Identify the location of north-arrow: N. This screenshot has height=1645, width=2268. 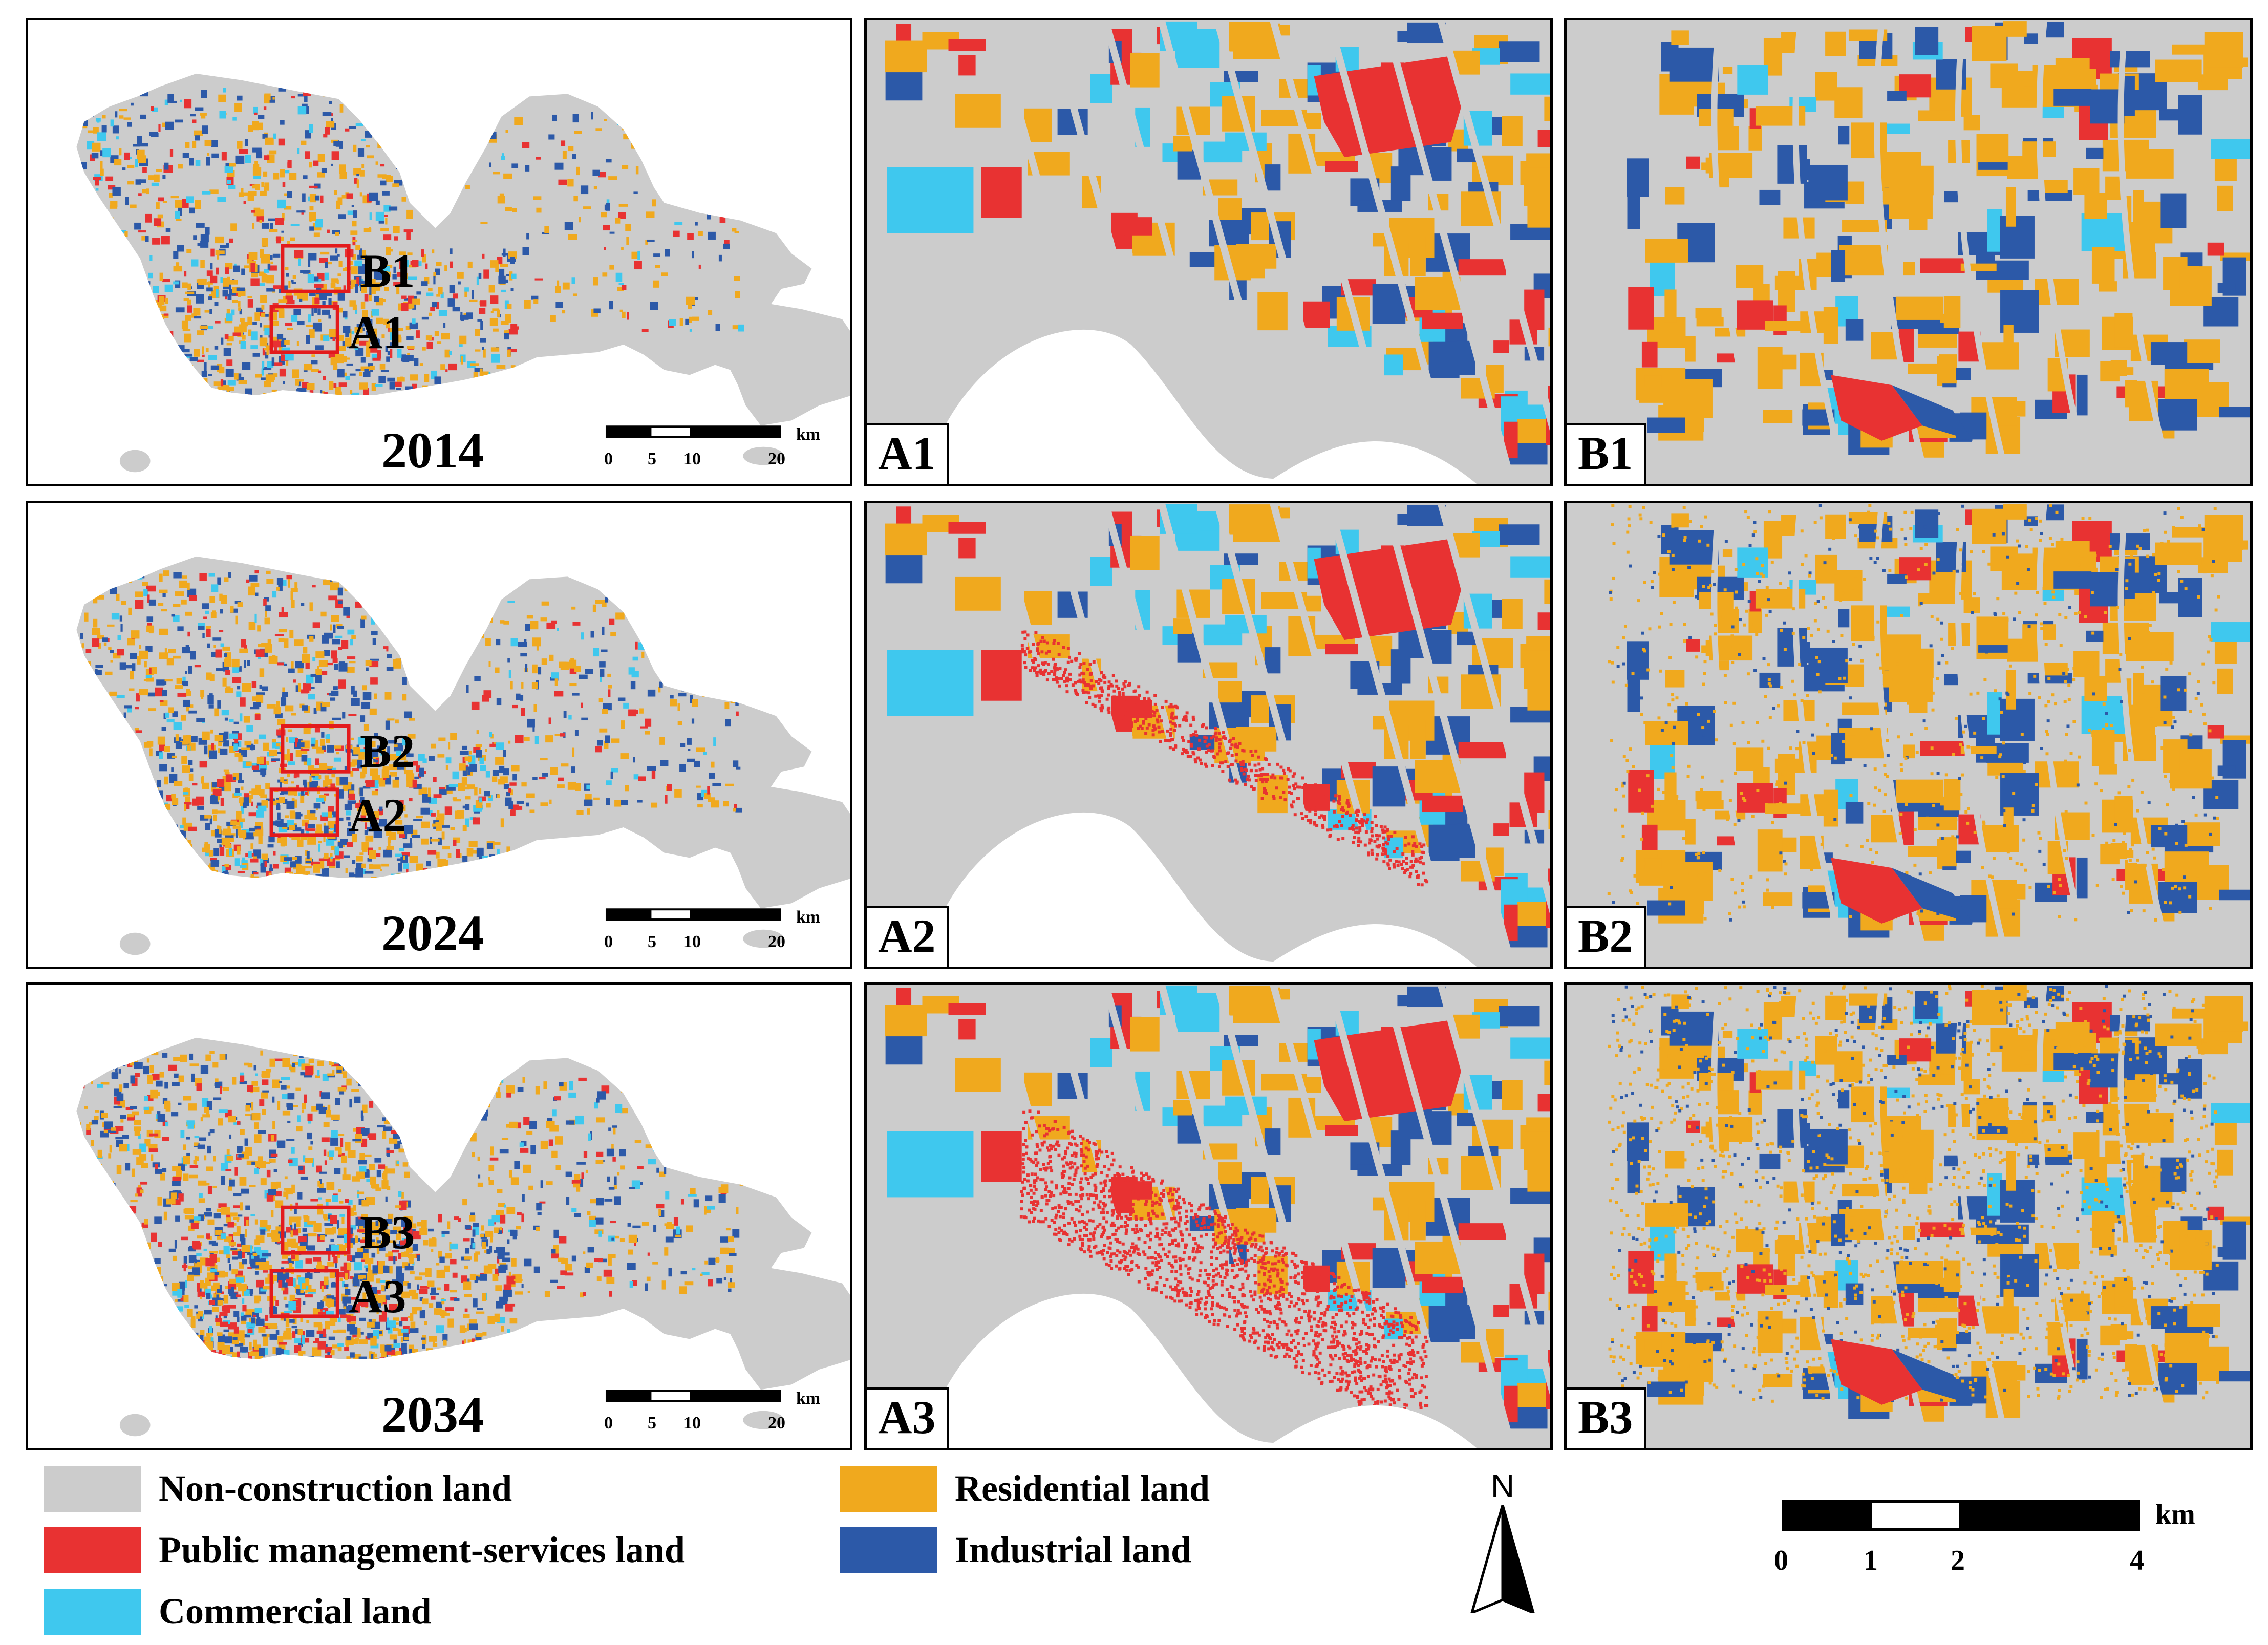
(1502, 1541).